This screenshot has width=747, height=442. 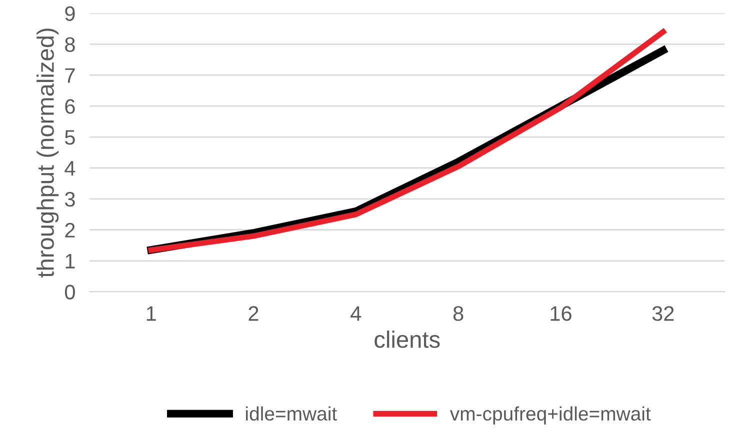 What do you see at coordinates (70, 75) in the screenshot?
I see `y-tick-label: 7` at bounding box center [70, 75].